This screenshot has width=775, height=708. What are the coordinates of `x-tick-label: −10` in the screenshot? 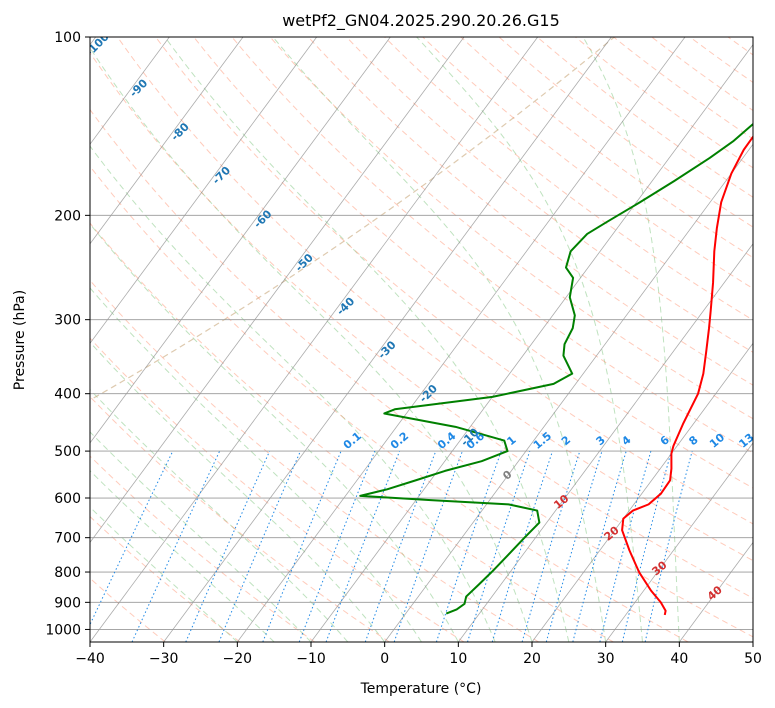 It's located at (311, 659).